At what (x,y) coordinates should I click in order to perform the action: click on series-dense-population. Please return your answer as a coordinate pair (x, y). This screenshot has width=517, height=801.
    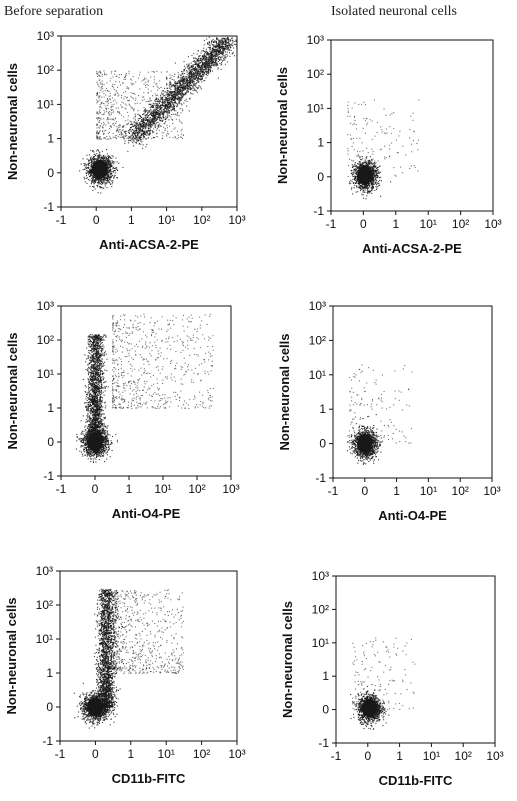
    Looking at the image, I should click on (370, 177).